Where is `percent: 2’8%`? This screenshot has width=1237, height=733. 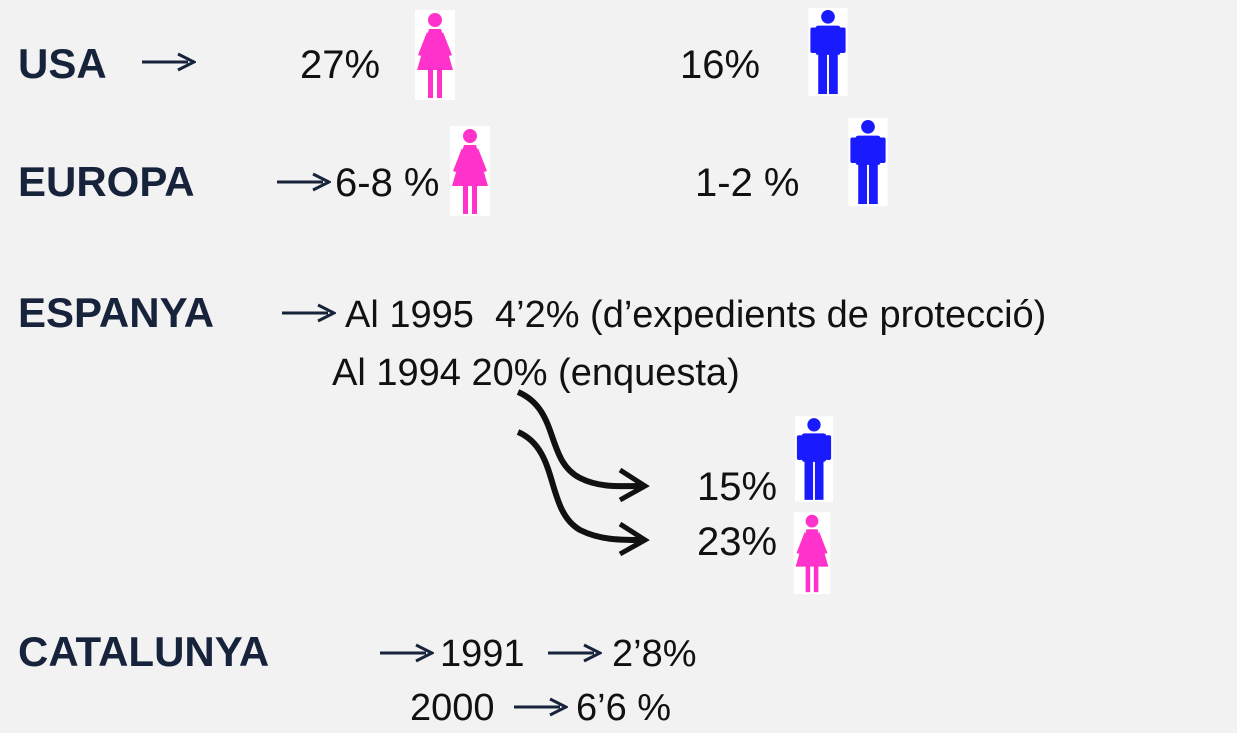 percent: 2’8% is located at coordinates (654, 654).